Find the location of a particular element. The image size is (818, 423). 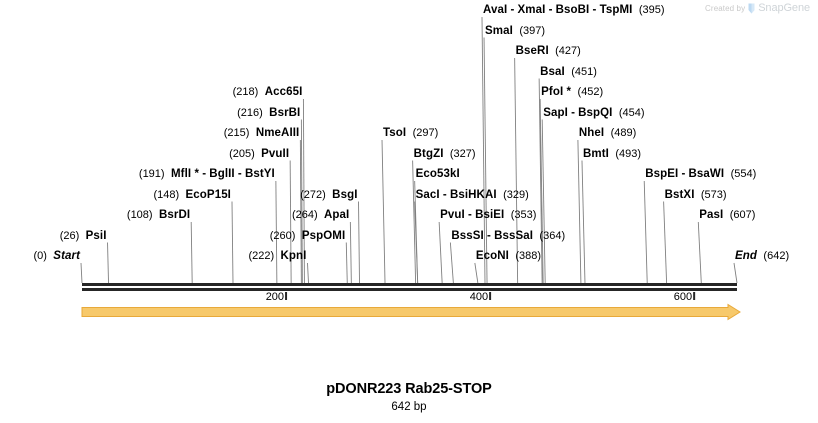

enzyme-label-pfoi: PfoI * (452) is located at coordinates (572, 92).